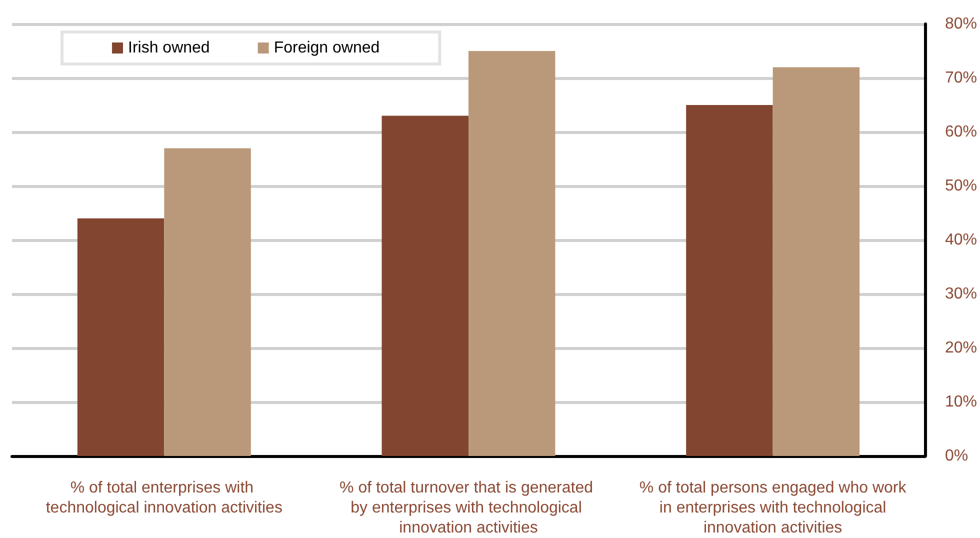 The height and width of the screenshot is (538, 980). What do you see at coordinates (961, 402) in the screenshot?
I see `y-tick-label: 10%` at bounding box center [961, 402].